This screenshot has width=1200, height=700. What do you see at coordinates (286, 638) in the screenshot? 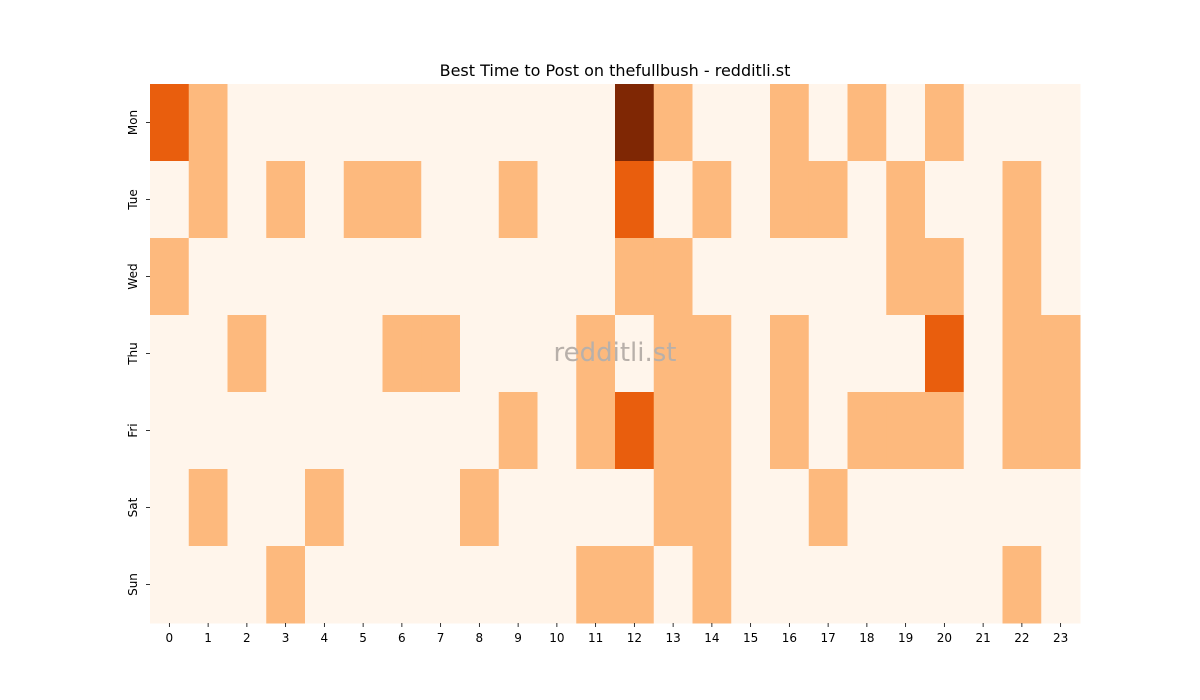
I see `x-tick-label: 3` at bounding box center [286, 638].